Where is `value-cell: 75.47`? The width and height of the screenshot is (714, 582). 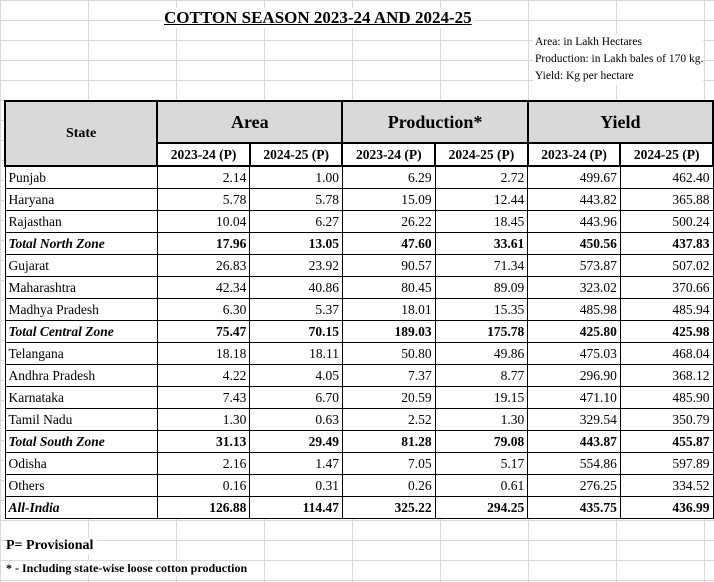
value-cell: 75.47 is located at coordinates (203, 331).